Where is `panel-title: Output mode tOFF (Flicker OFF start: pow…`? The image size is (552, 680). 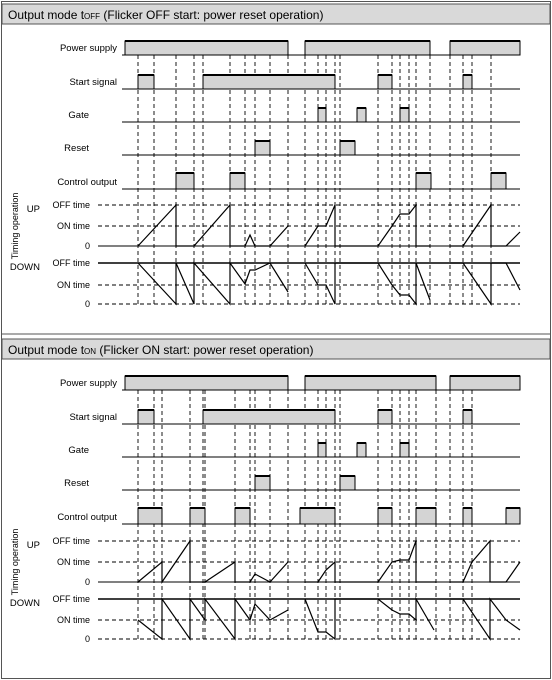
panel-title: Output mode tOFF (Flicker OFF start: pow… is located at coordinates (165, 15).